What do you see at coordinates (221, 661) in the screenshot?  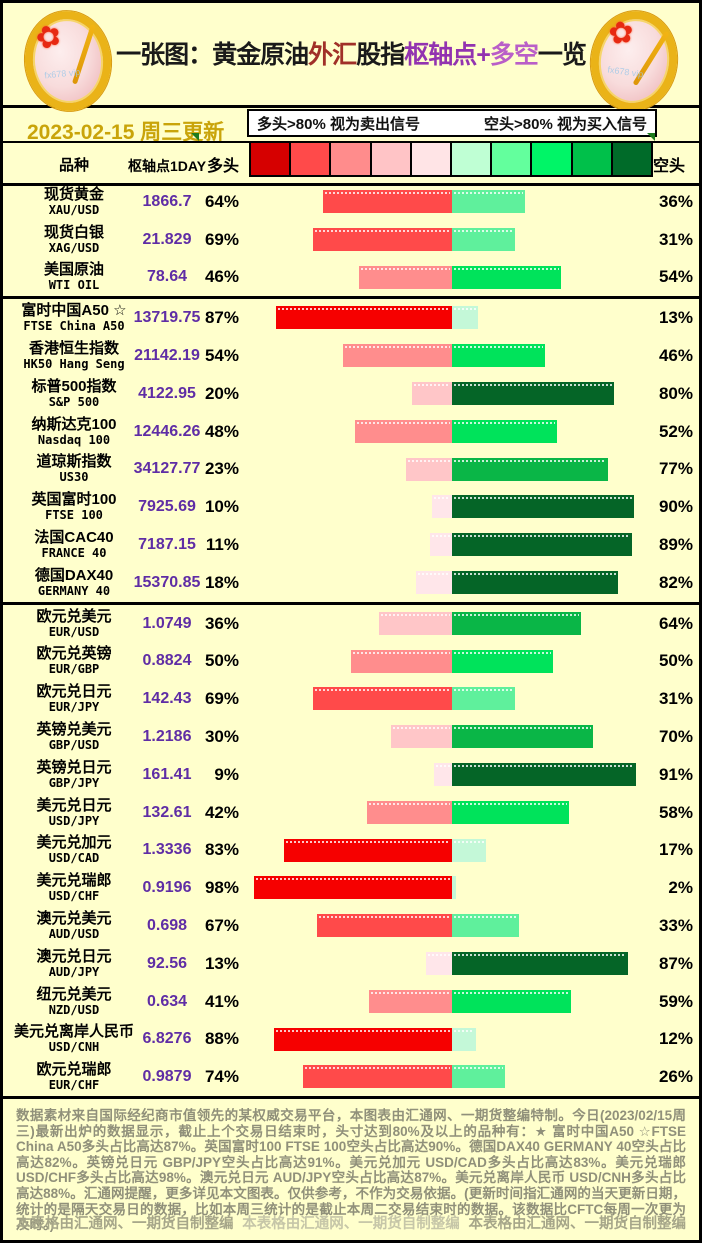 I see `long-percent: 50%` at bounding box center [221, 661].